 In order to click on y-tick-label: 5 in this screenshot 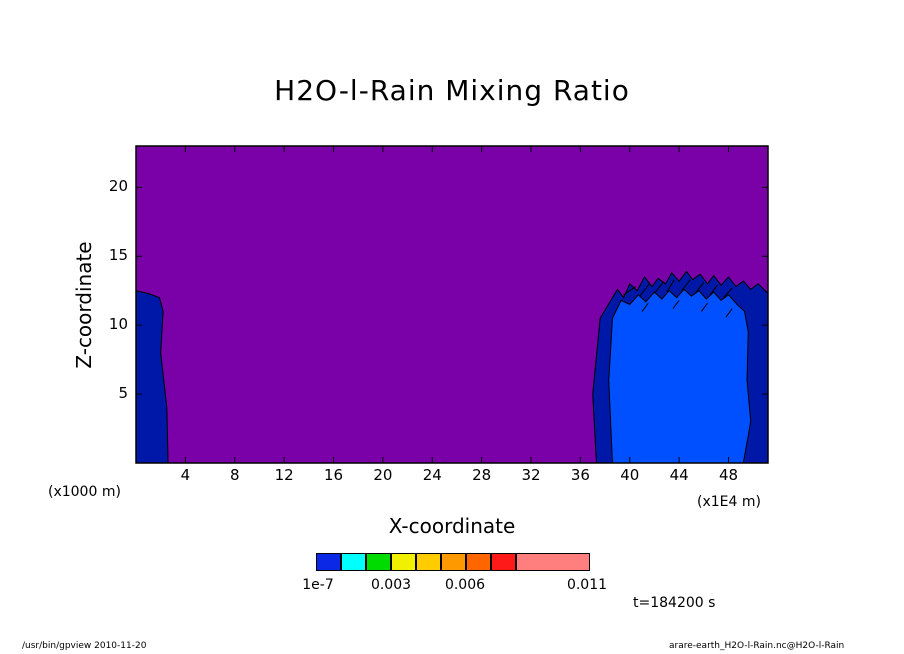, I will do `click(123, 393)`.